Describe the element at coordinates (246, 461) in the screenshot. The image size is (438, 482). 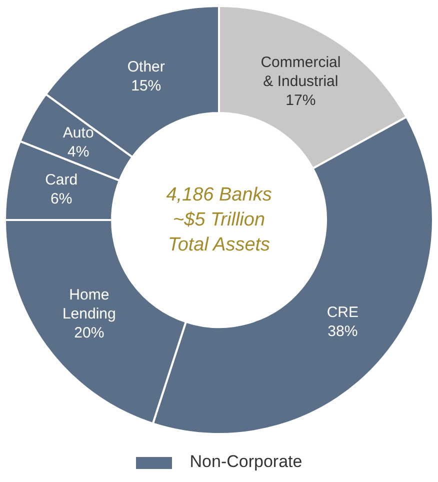
I see `text: Non-Corporate` at that location.